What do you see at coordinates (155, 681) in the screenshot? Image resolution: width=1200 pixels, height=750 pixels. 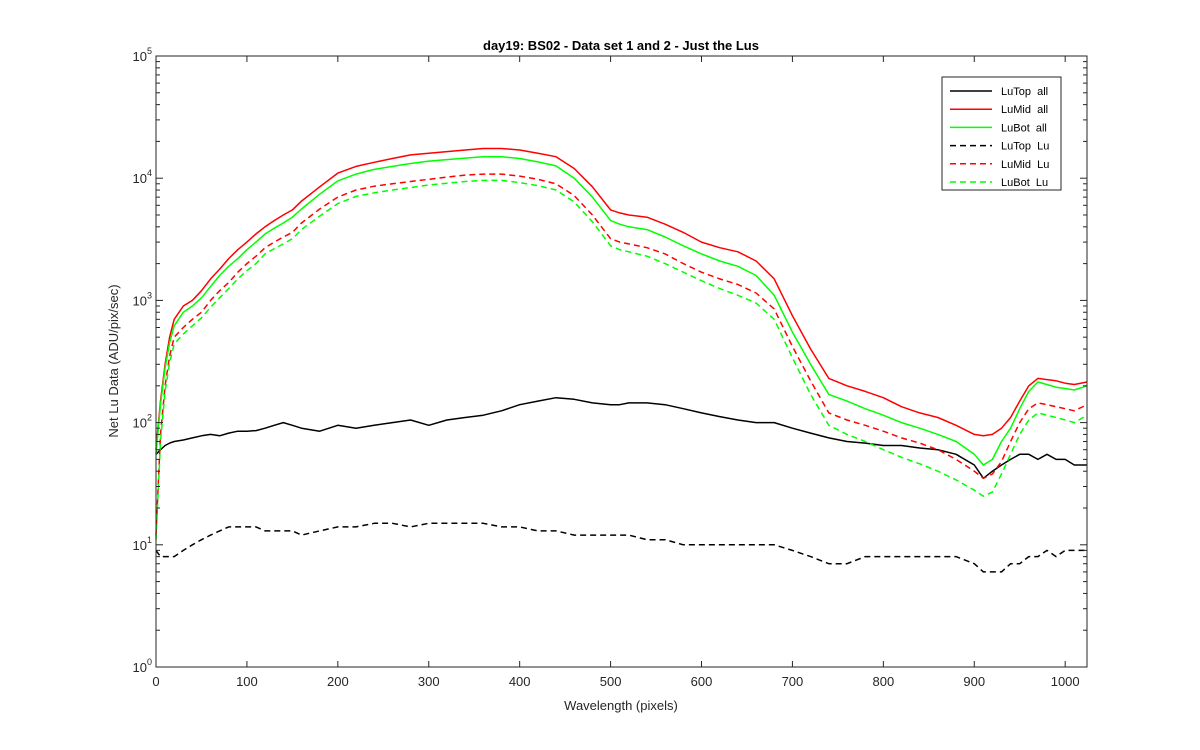 I see `x-tick-label: 0` at bounding box center [155, 681].